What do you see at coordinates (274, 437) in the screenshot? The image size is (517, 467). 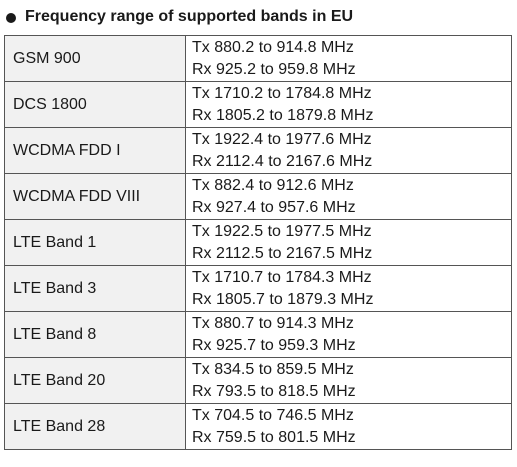 I see `rx-range: Rx 759.5 to 801.5 MHz` at bounding box center [274, 437].